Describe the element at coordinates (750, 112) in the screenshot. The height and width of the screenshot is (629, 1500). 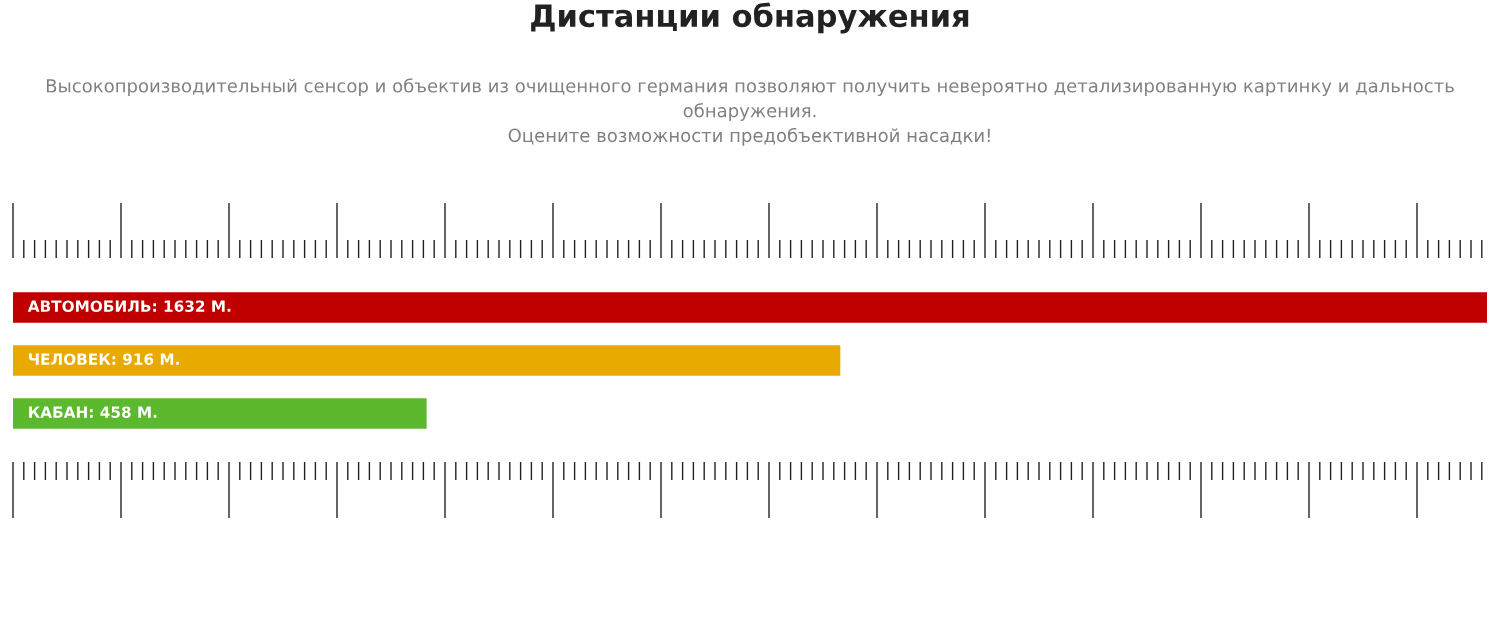
I see `chart-subtitle: Высокопроизводительный сенсор и объектив из очищенного германия позволяют получить невероятно детализированную картинку и дальность обнаружения. Оцените возможности предобъективной насадки!` at that location.